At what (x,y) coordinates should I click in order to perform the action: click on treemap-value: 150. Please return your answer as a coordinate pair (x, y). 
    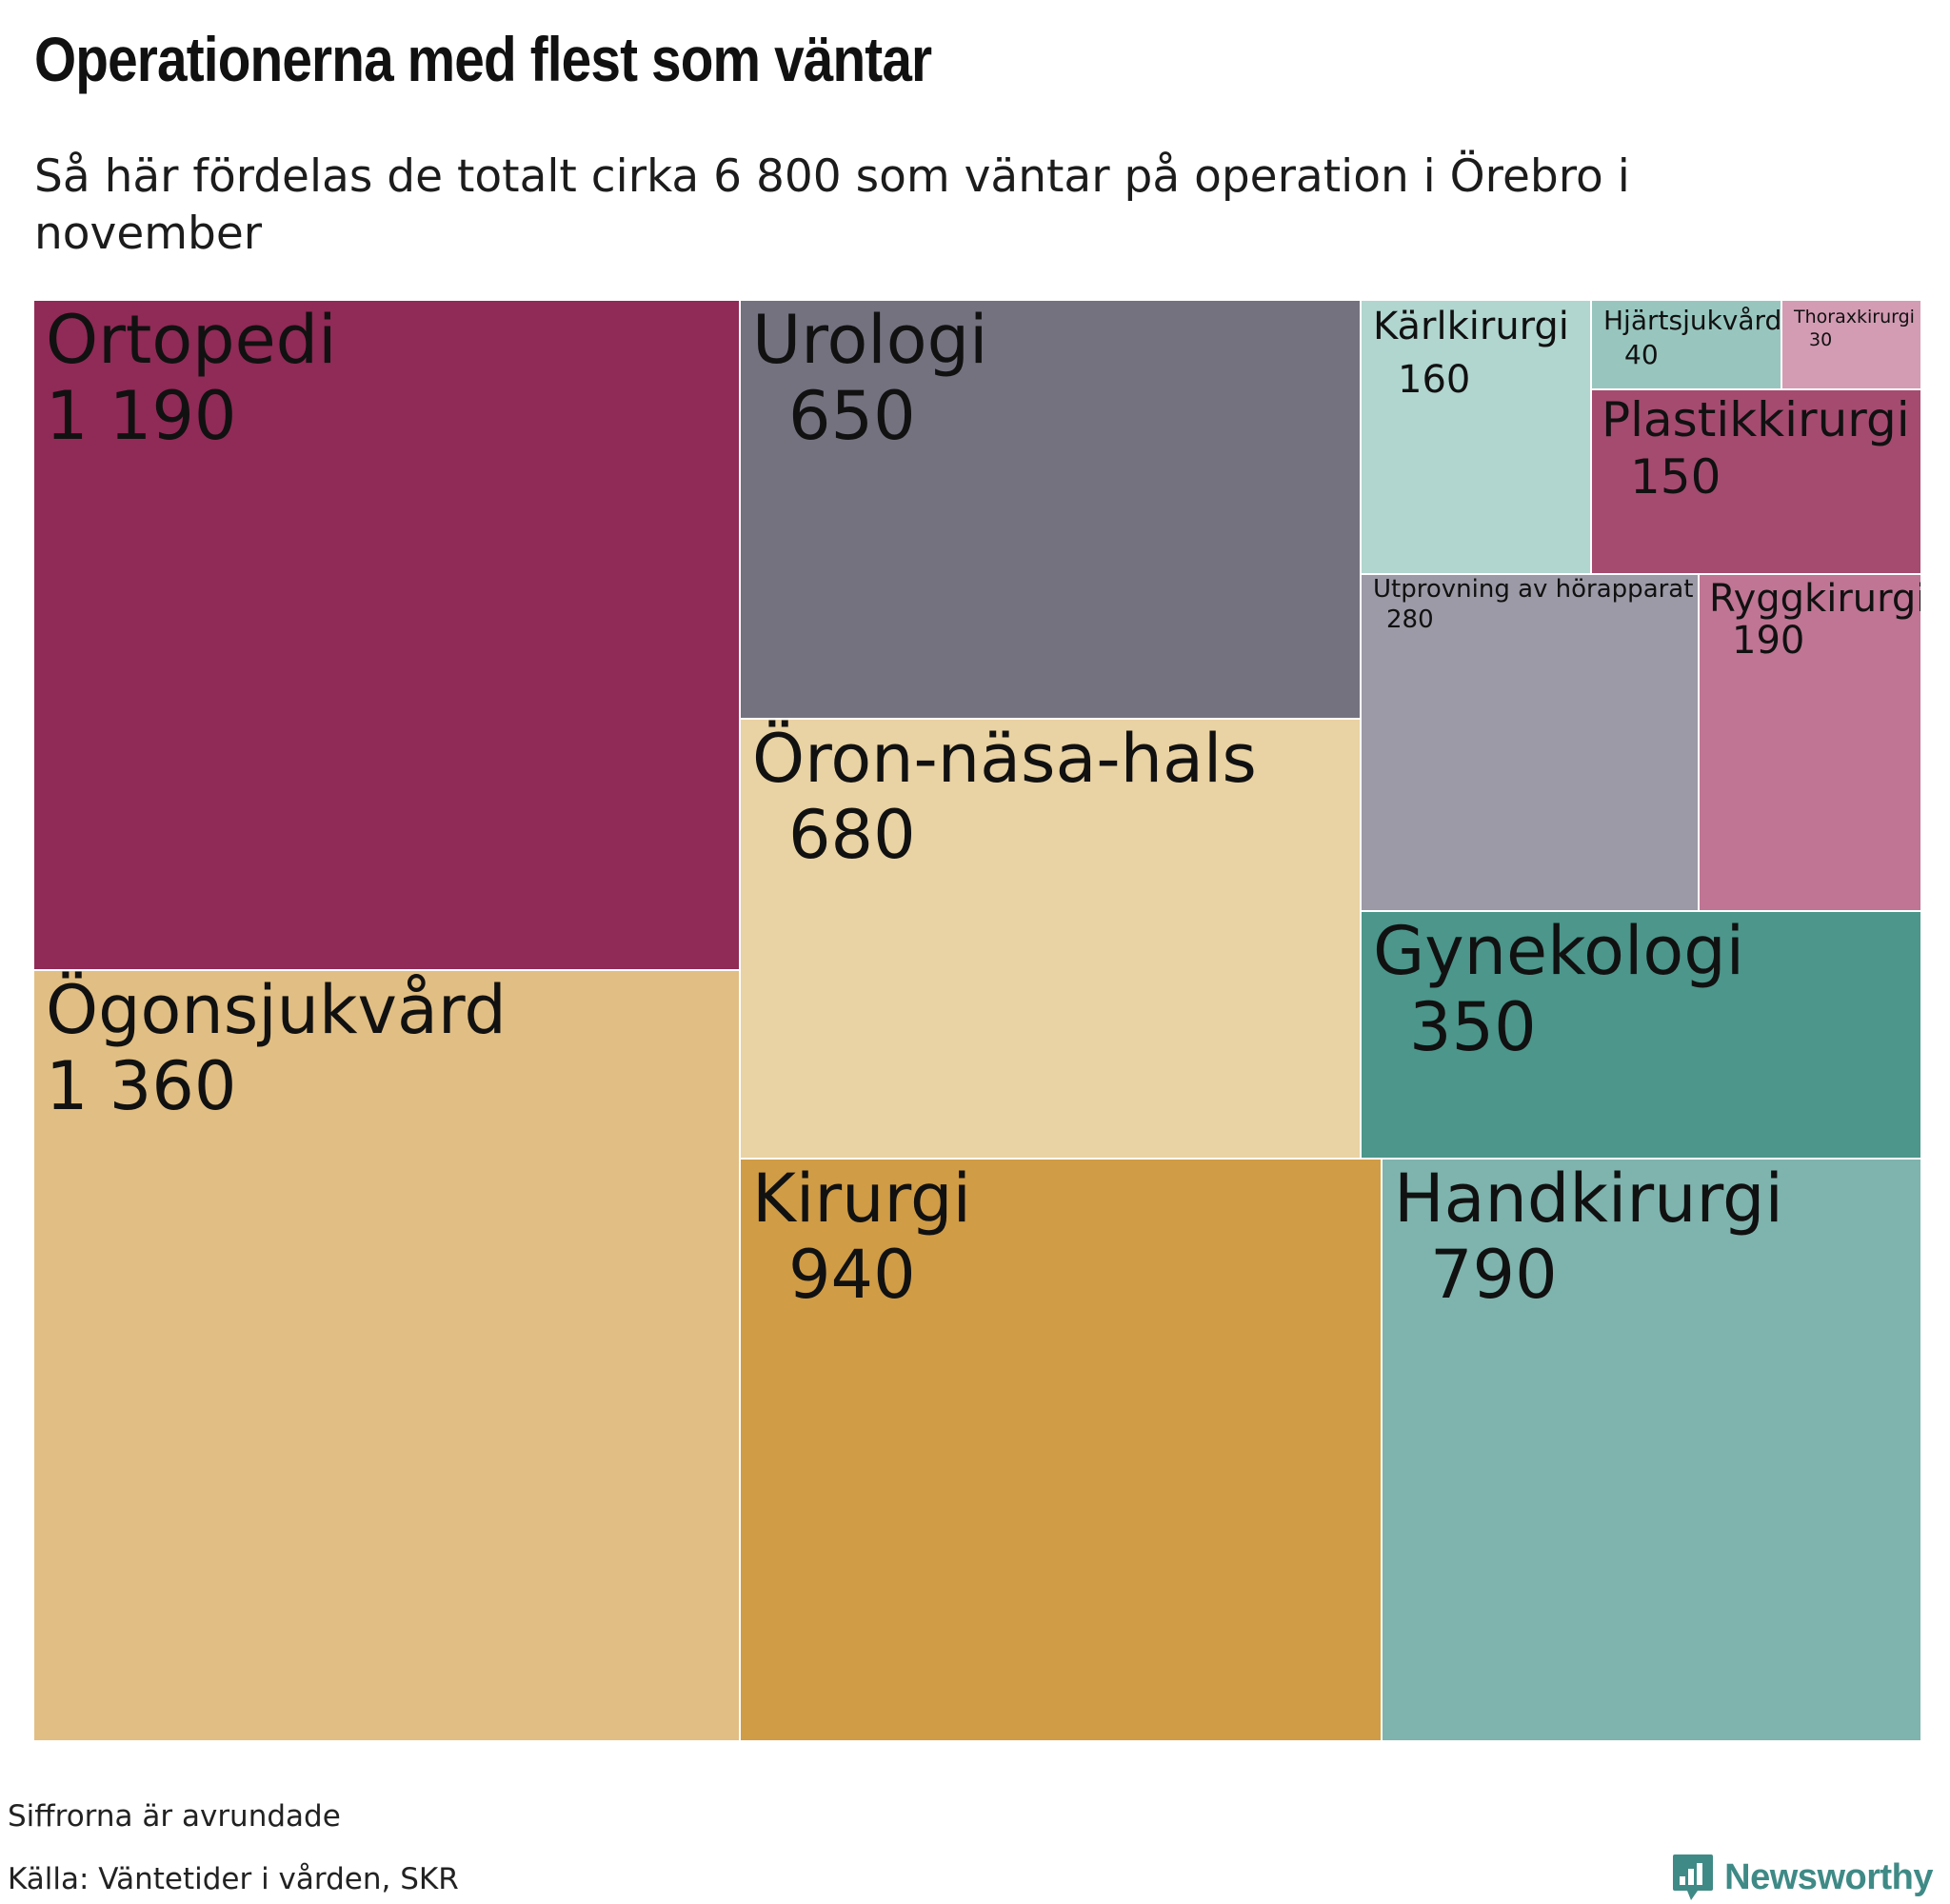
    Looking at the image, I should click on (1675, 477).